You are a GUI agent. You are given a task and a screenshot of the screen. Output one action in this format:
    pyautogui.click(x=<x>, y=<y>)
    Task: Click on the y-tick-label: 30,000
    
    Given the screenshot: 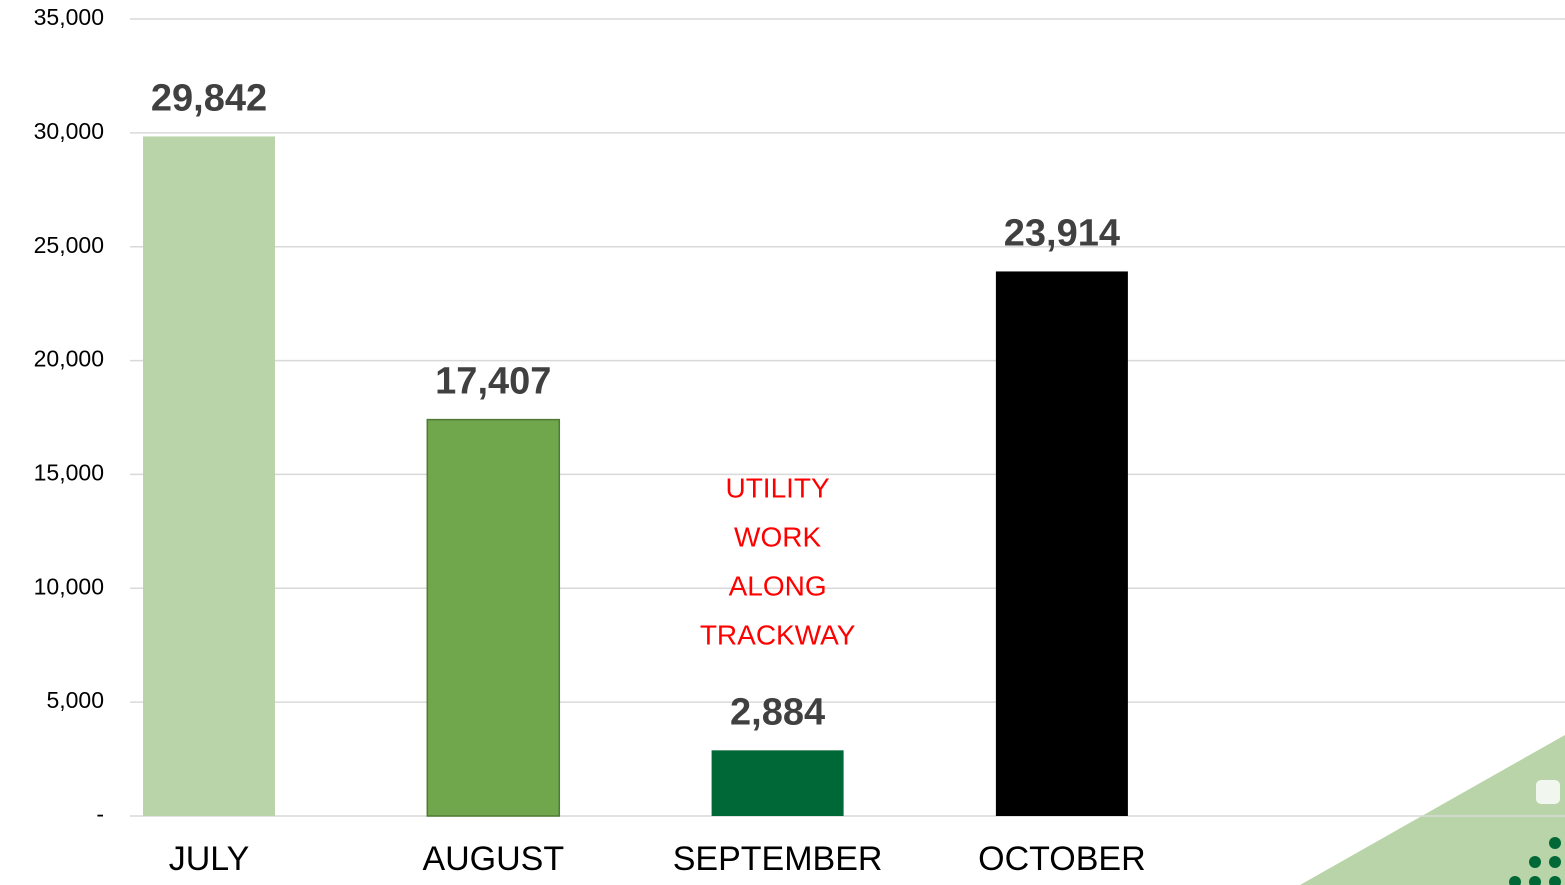 What is the action you would take?
    pyautogui.click(x=69, y=131)
    